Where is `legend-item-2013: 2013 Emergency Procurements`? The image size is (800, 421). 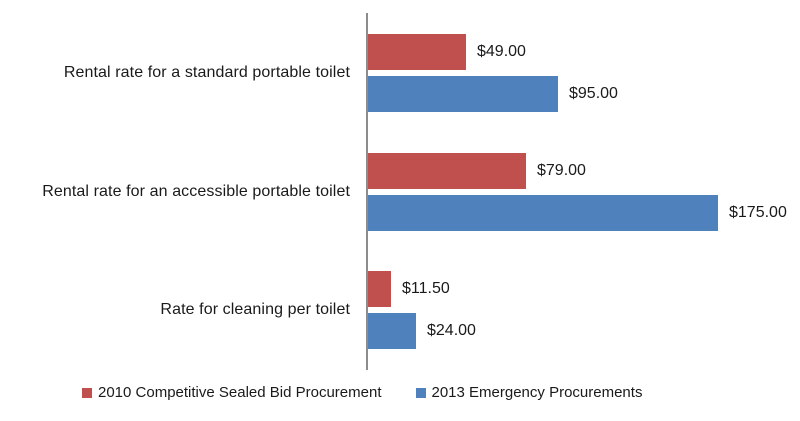
legend-item-2013: 2013 Emergency Procurements is located at coordinates (529, 392).